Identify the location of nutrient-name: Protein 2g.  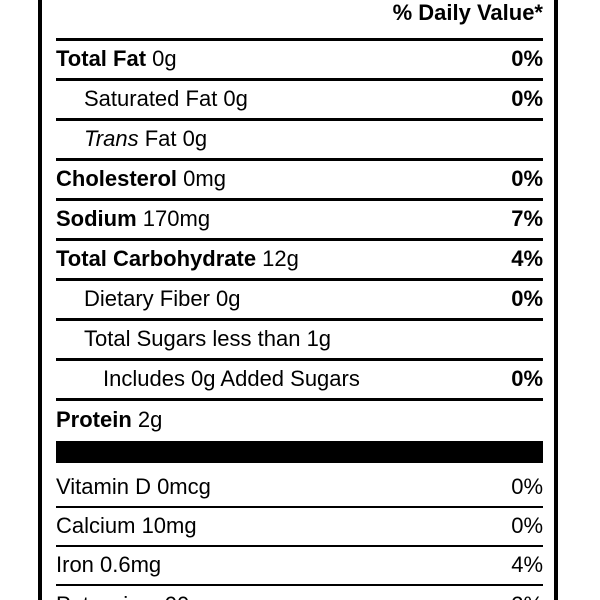
(109, 419).